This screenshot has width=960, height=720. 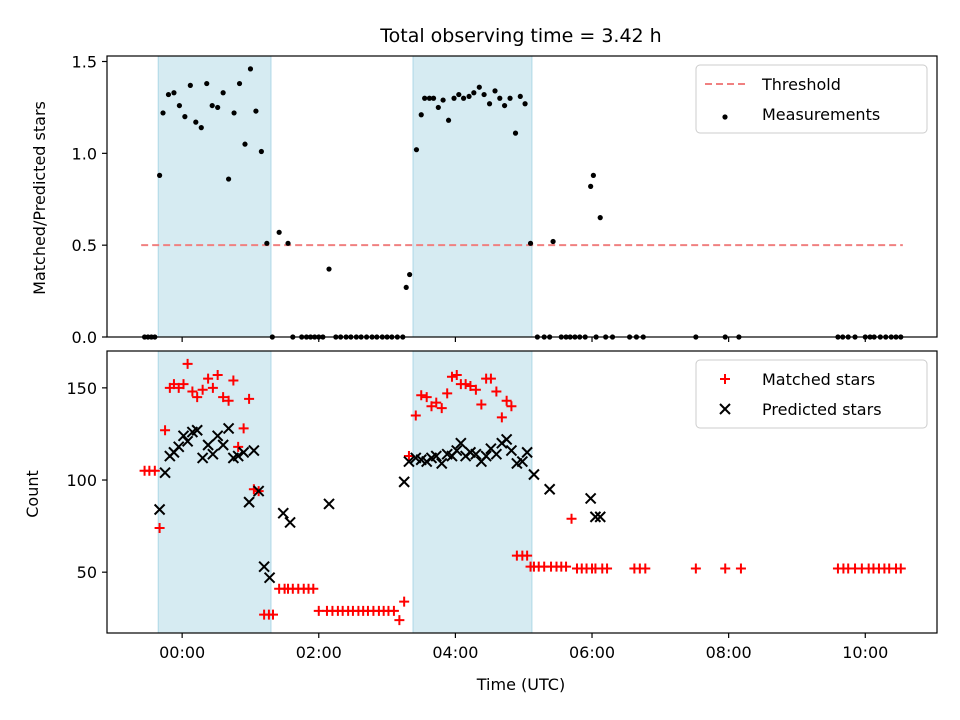 What do you see at coordinates (84, 337) in the screenshot?
I see `y-tick-label: 0.0` at bounding box center [84, 337].